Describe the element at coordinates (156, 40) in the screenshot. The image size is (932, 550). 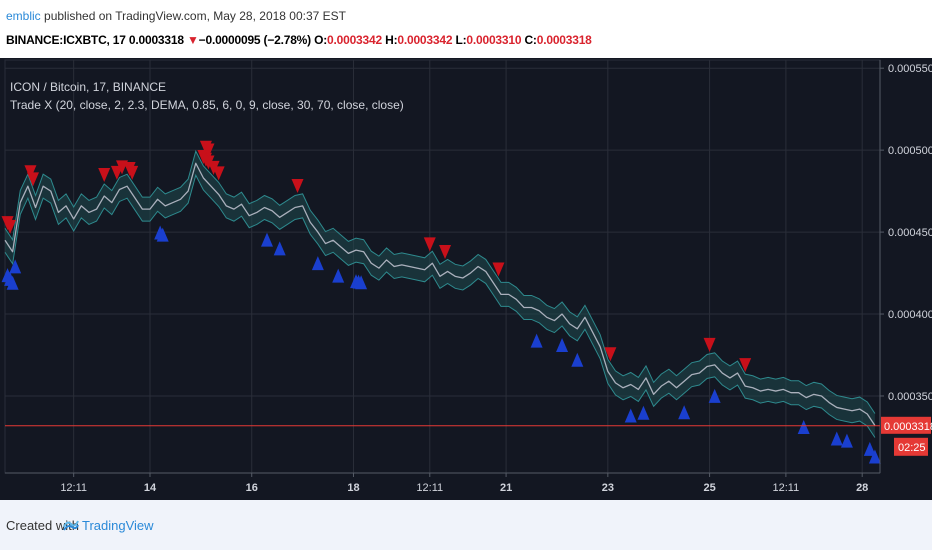
I see `last-price-value: 0.0003318` at that location.